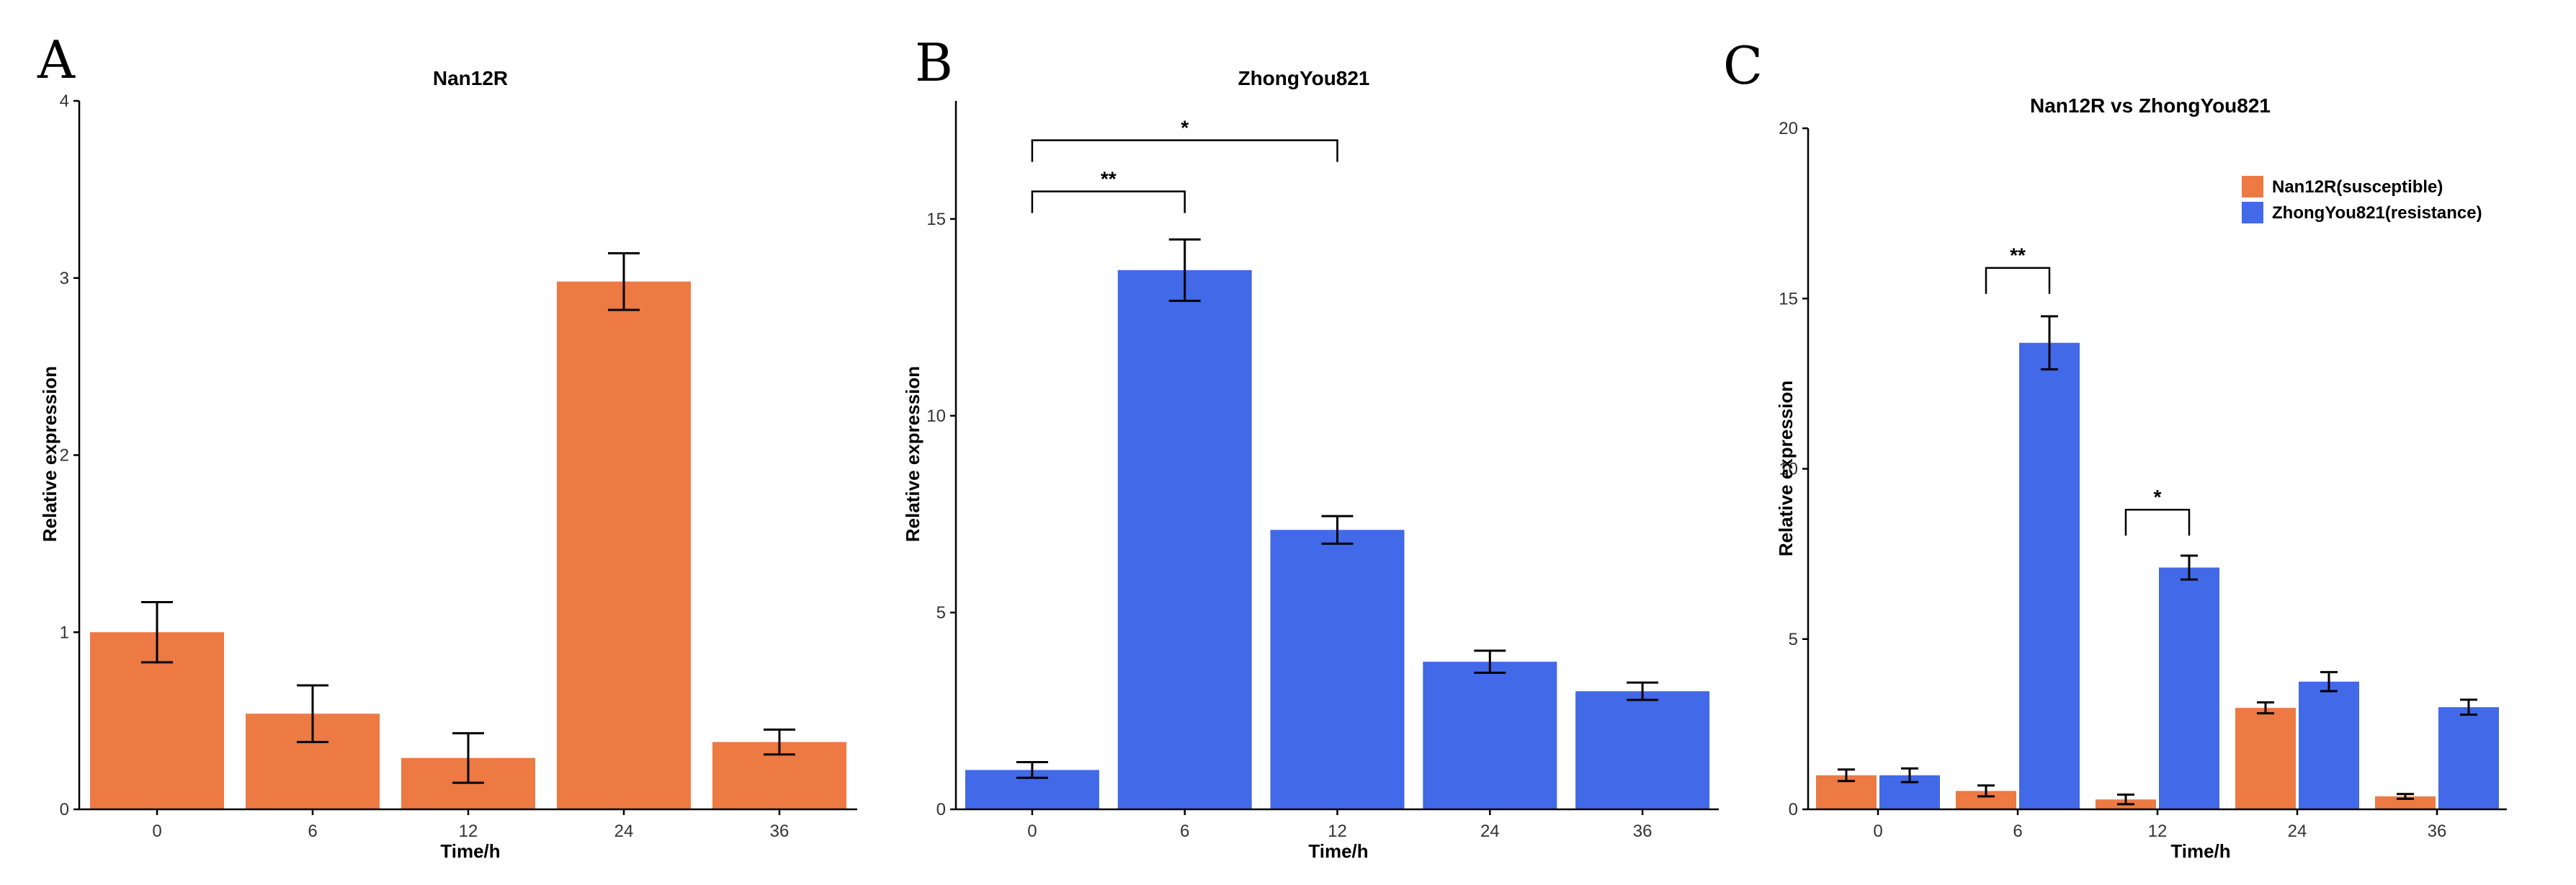 The image size is (2576, 885). What do you see at coordinates (1337, 669) in the screenshot?
I see `bar-12-series` at bounding box center [1337, 669].